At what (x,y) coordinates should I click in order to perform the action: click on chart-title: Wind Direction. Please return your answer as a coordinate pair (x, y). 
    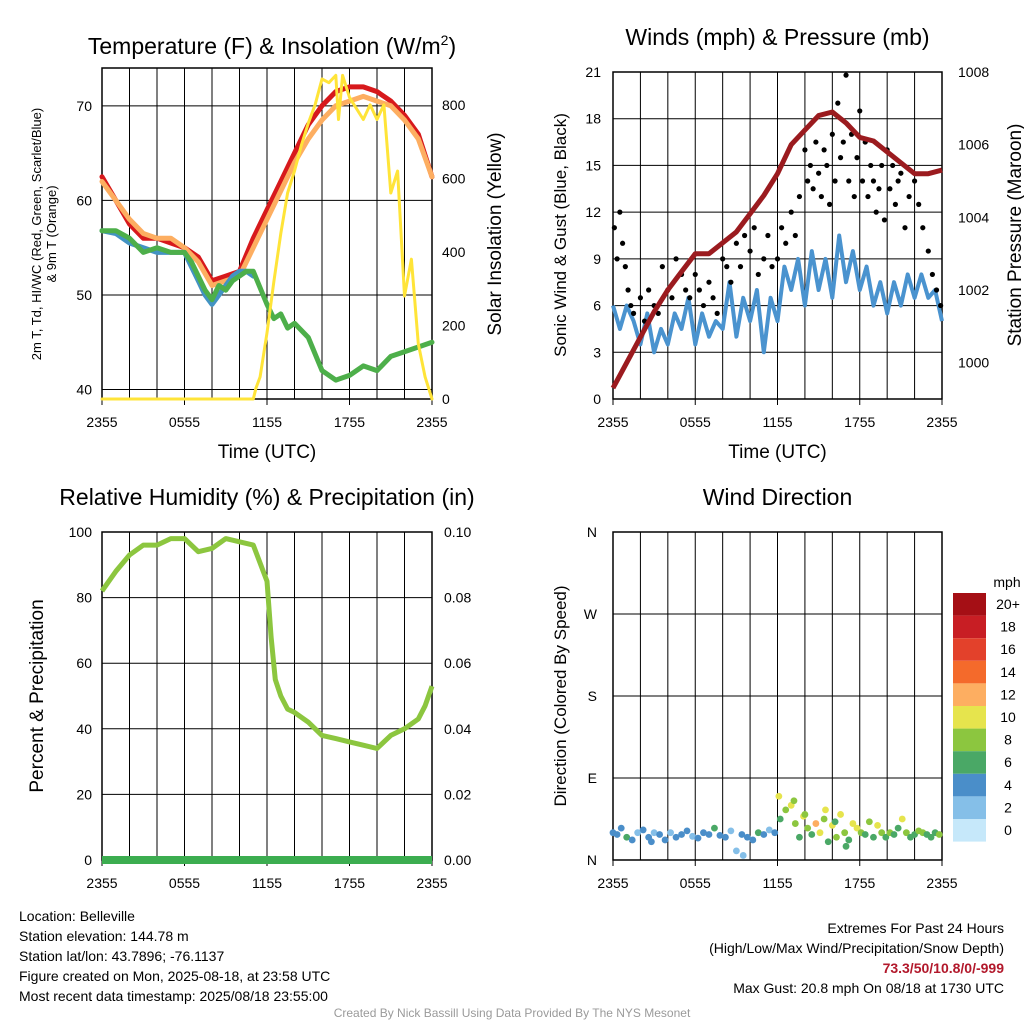
    Looking at the image, I should click on (778, 497).